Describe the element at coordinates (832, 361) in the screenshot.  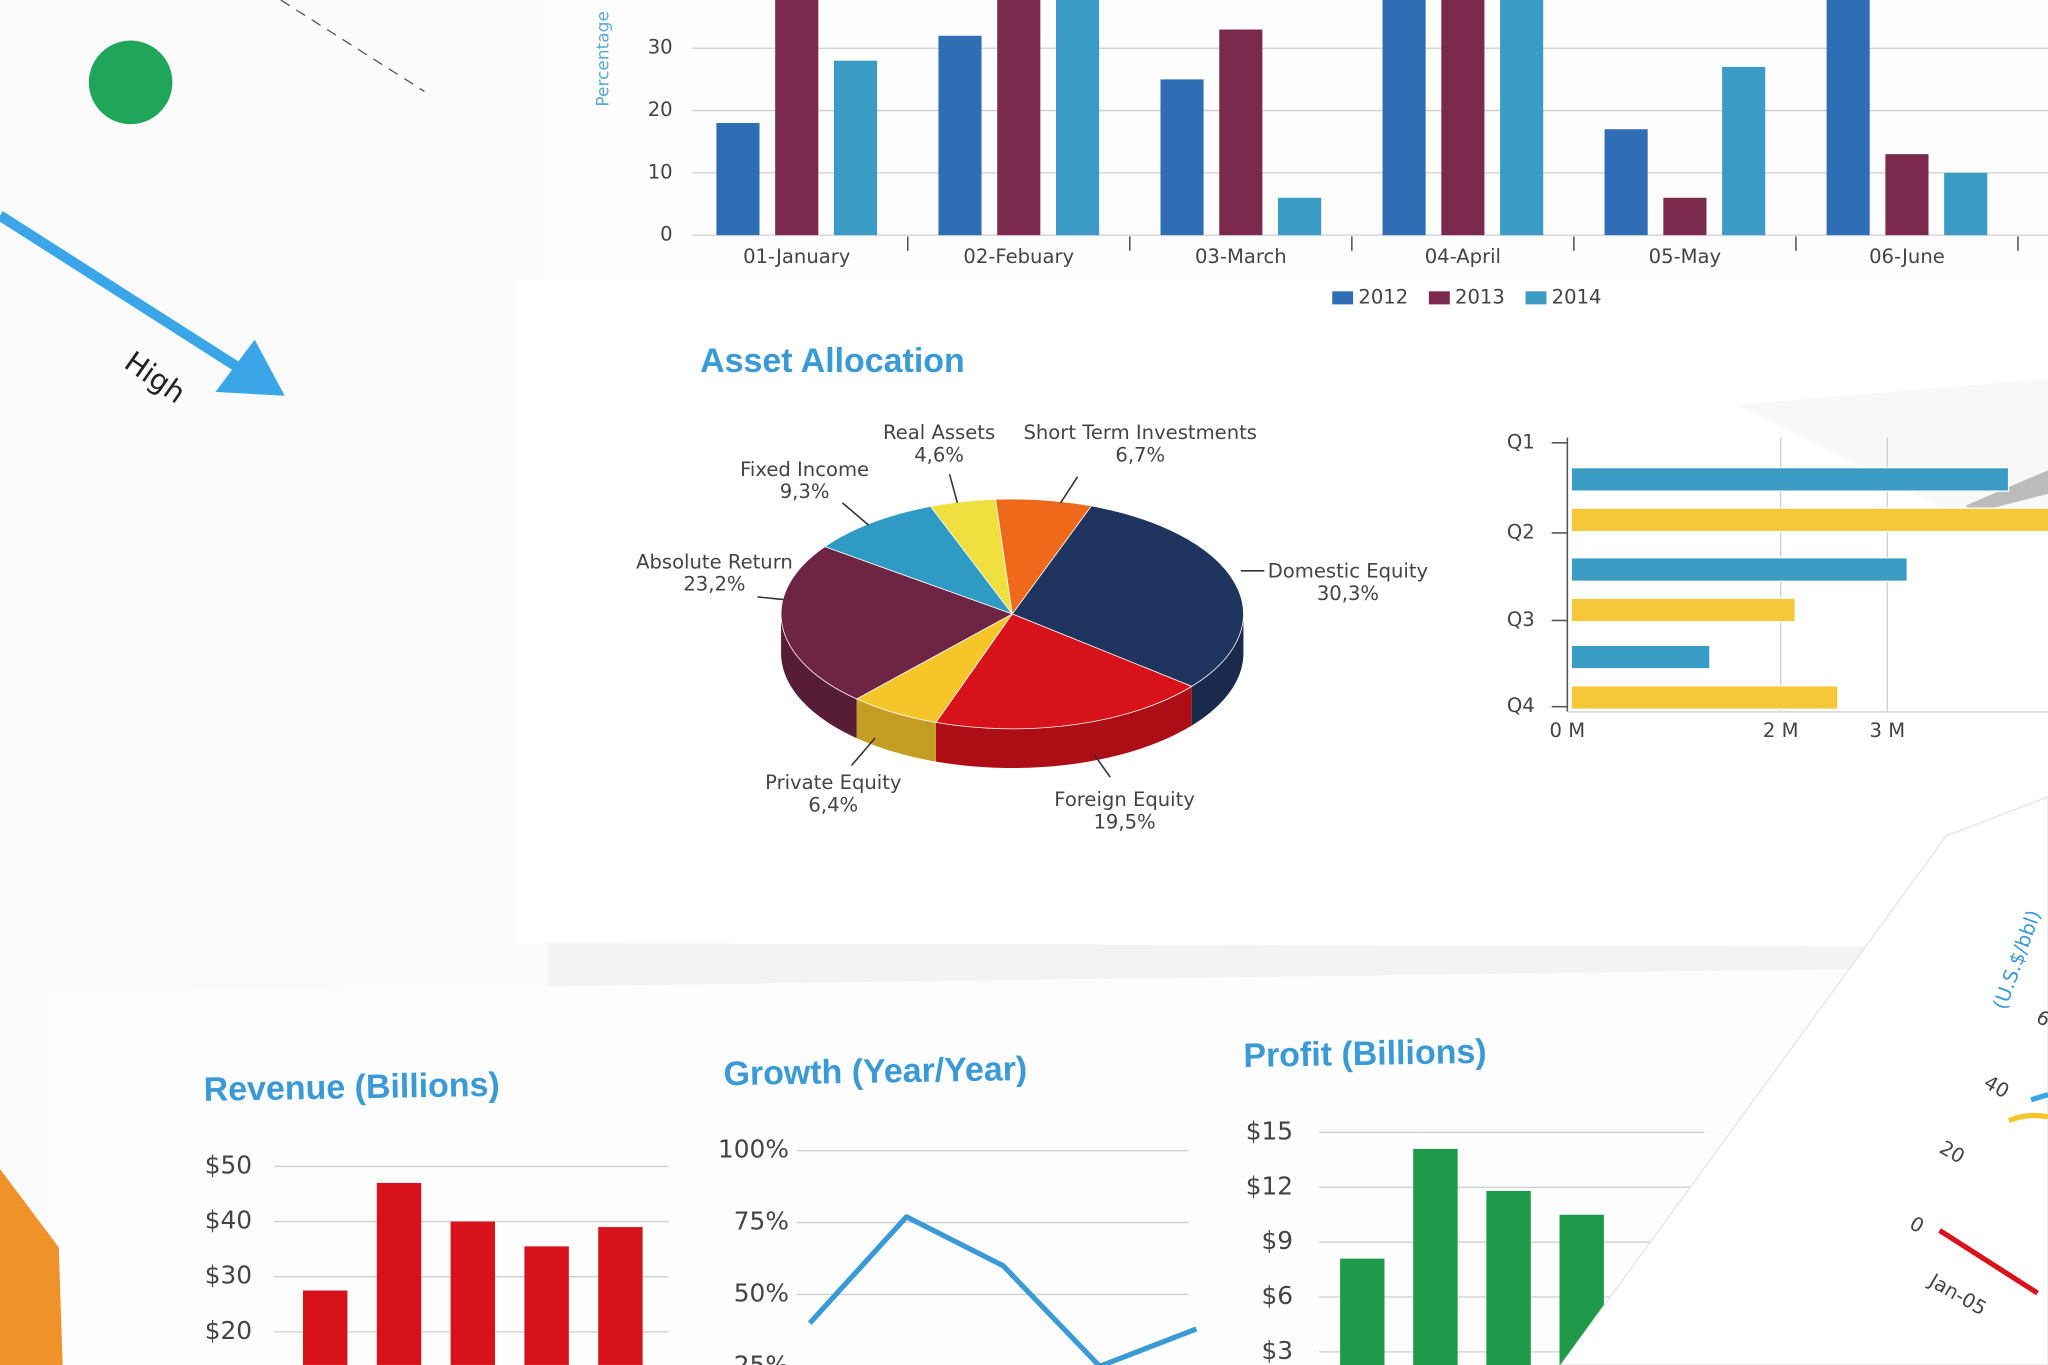
I see `chart-title: Asset Allocation` at that location.